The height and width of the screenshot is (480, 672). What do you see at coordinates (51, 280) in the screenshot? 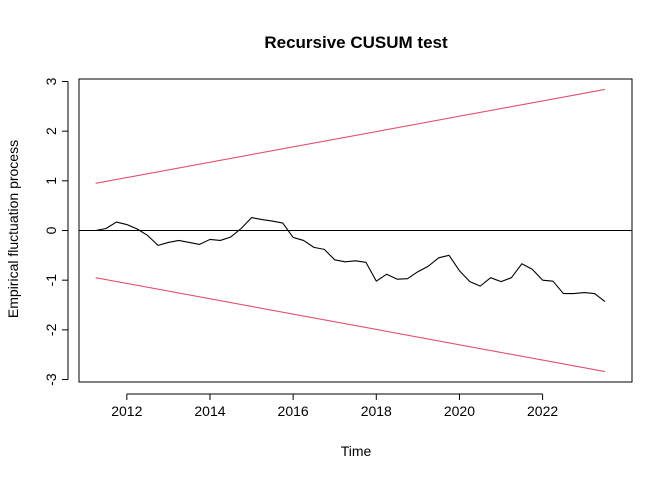
I see `y-tick-label: -1` at bounding box center [51, 280].